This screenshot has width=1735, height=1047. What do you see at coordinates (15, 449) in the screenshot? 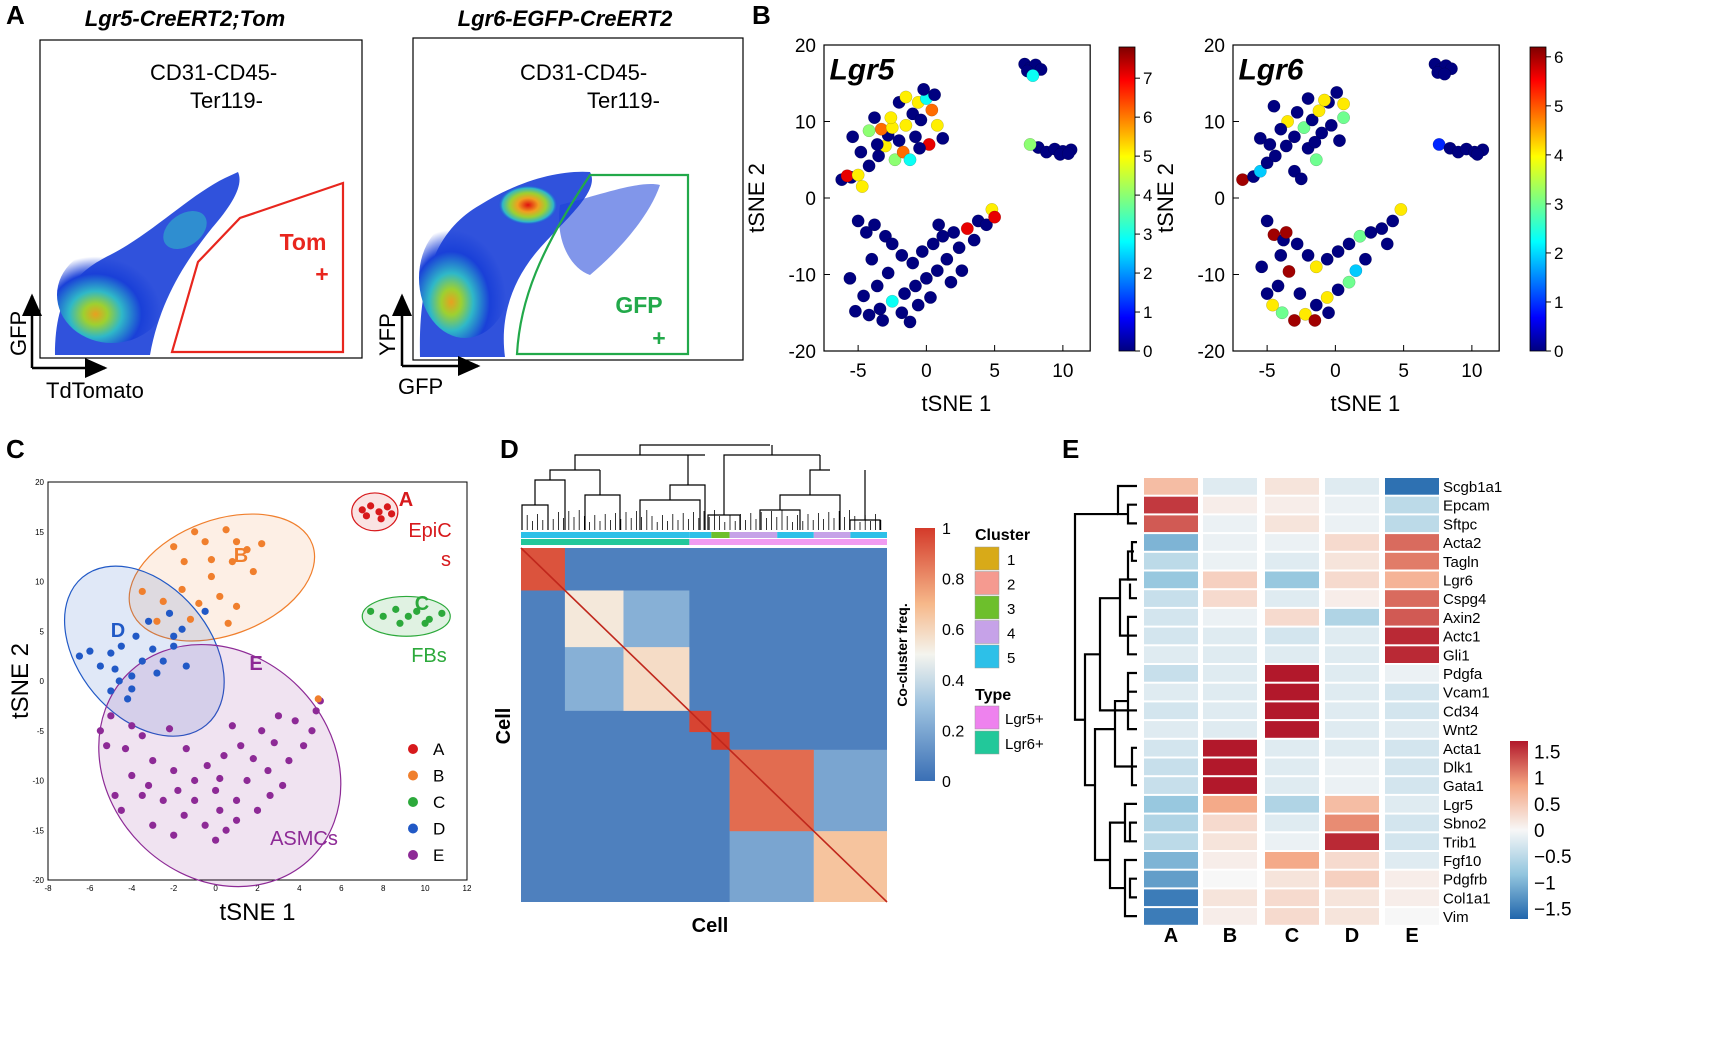
I see `panel-letter-c: C` at bounding box center [15, 449].